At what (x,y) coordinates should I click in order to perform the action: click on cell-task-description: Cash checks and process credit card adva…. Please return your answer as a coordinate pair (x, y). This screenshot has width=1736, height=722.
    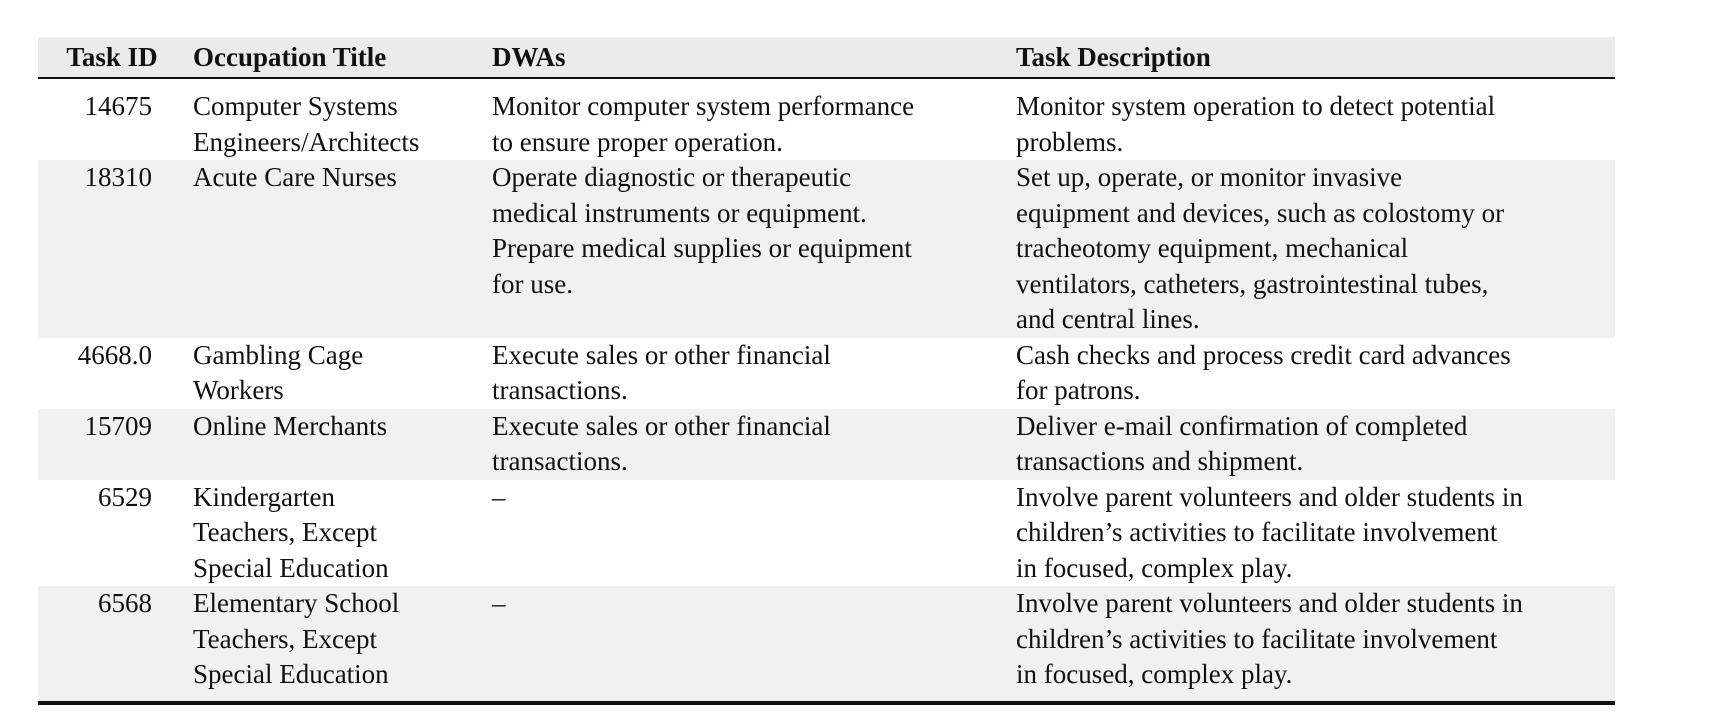
    Looking at the image, I should click on (1309, 373).